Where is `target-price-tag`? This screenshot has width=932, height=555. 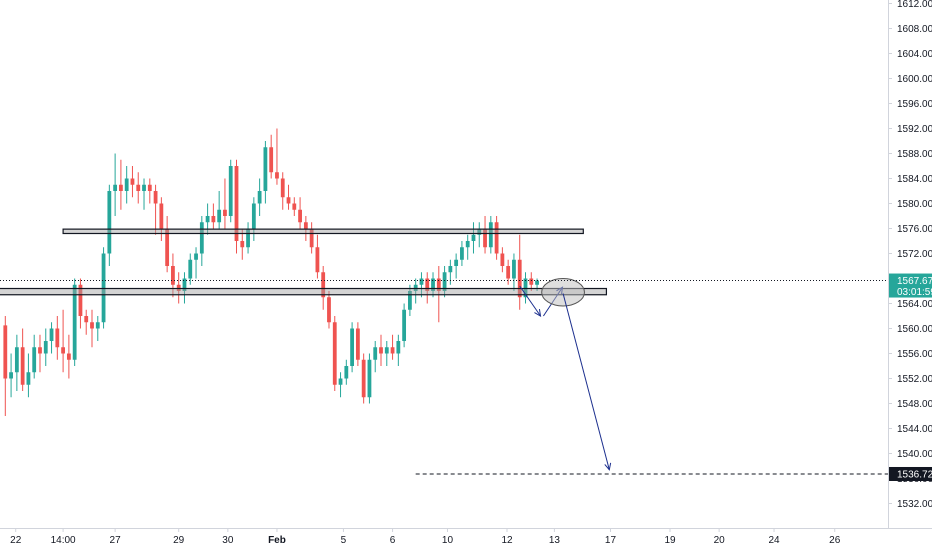 target-price-tag is located at coordinates (910, 473).